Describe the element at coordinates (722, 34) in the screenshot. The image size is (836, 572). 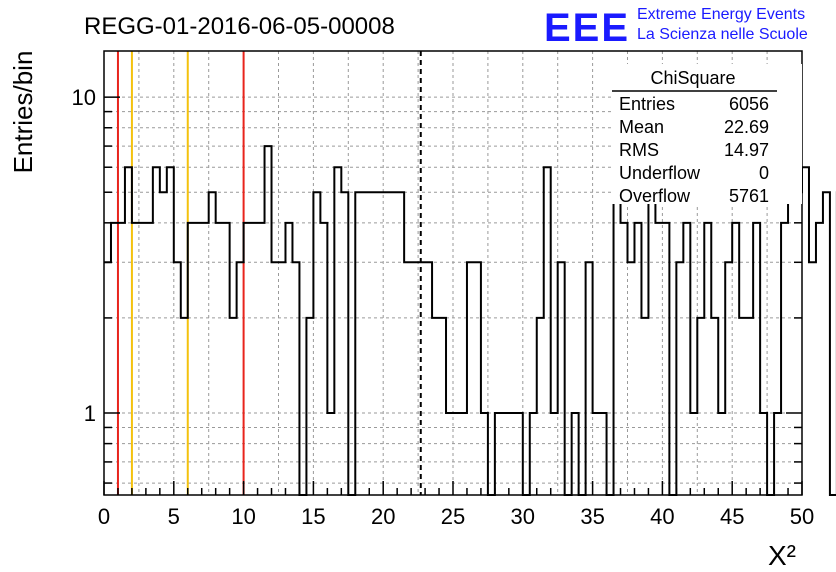
I see `org-name-line2: La Scienza nelle Scuole` at that location.